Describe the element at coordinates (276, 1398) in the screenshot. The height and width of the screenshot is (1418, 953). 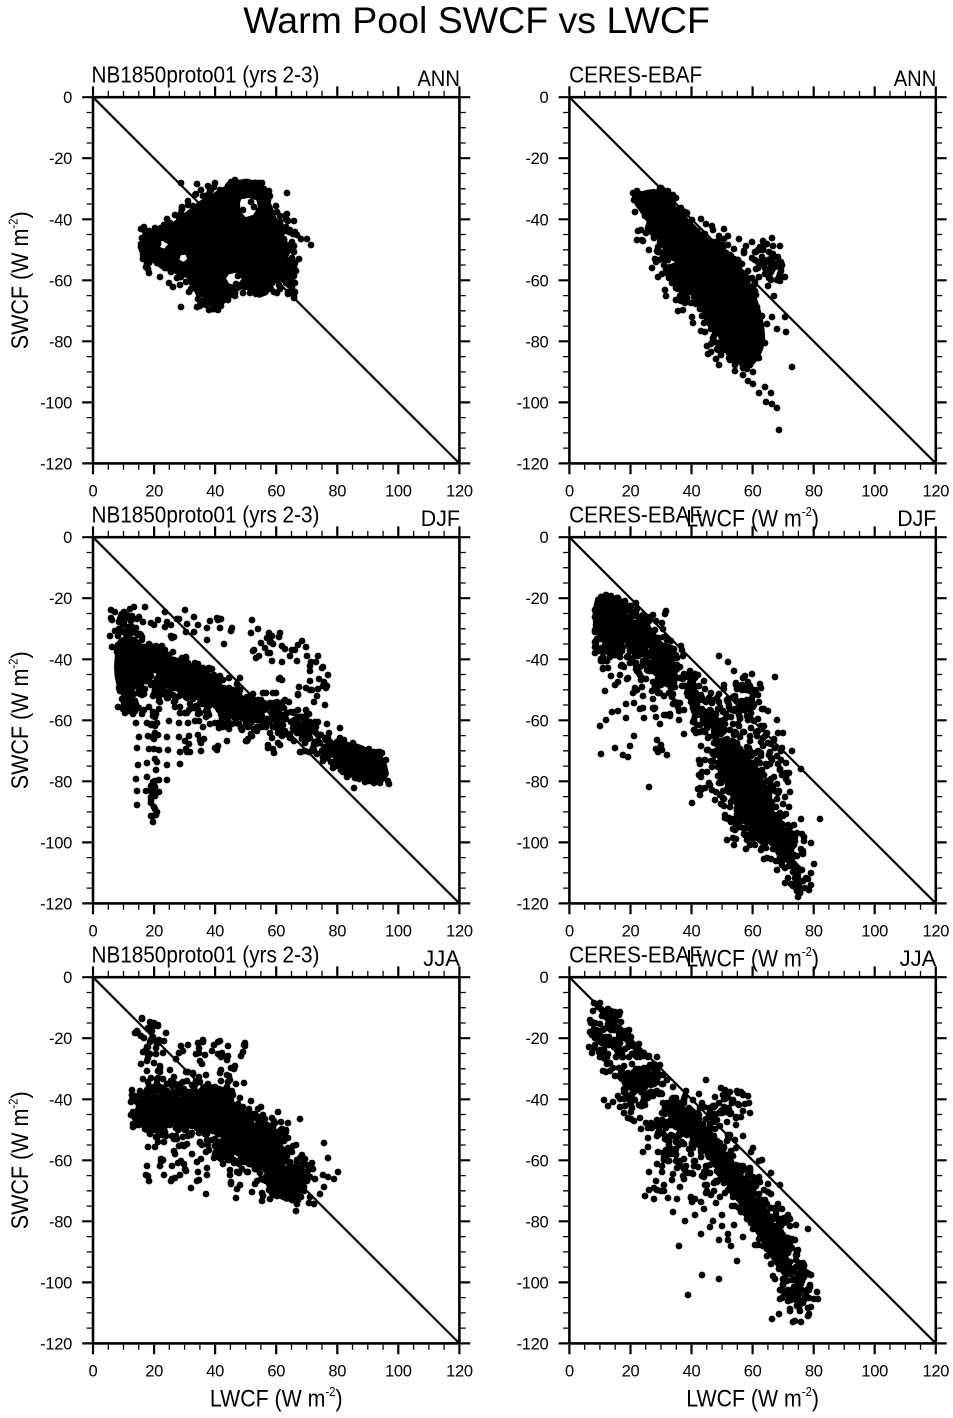
I see `svg-text: LWCF (W m-2)` at that location.